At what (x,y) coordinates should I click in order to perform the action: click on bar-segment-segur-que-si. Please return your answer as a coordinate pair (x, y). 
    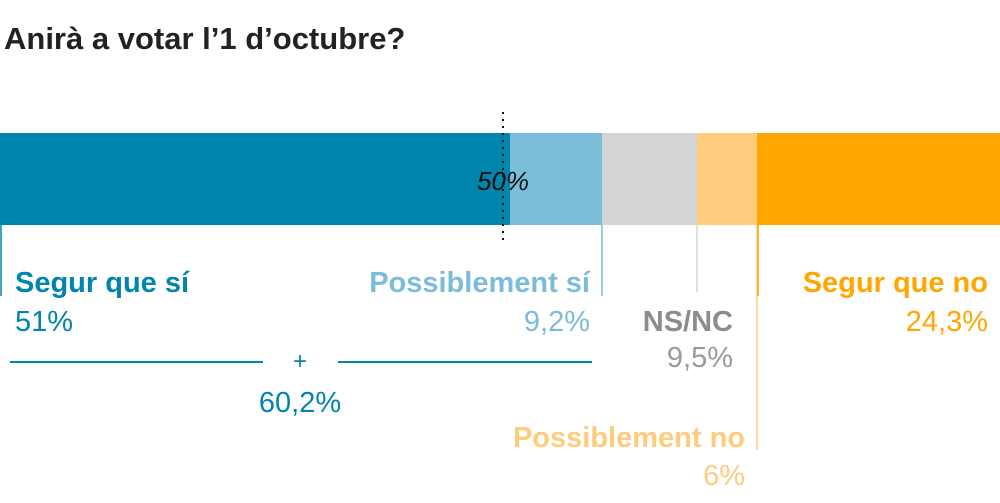
    Looking at the image, I should click on (255, 179).